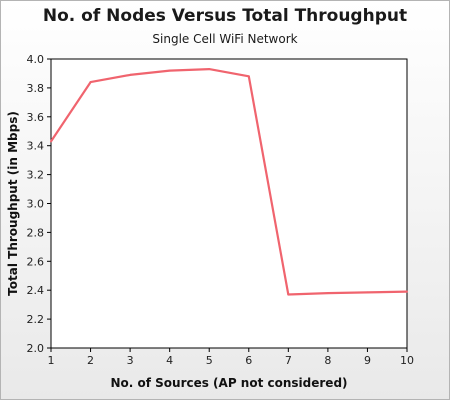  Describe the element at coordinates (13, 203) in the screenshot. I see `y-axis-label: Total Throughput (in Mbps)` at that location.